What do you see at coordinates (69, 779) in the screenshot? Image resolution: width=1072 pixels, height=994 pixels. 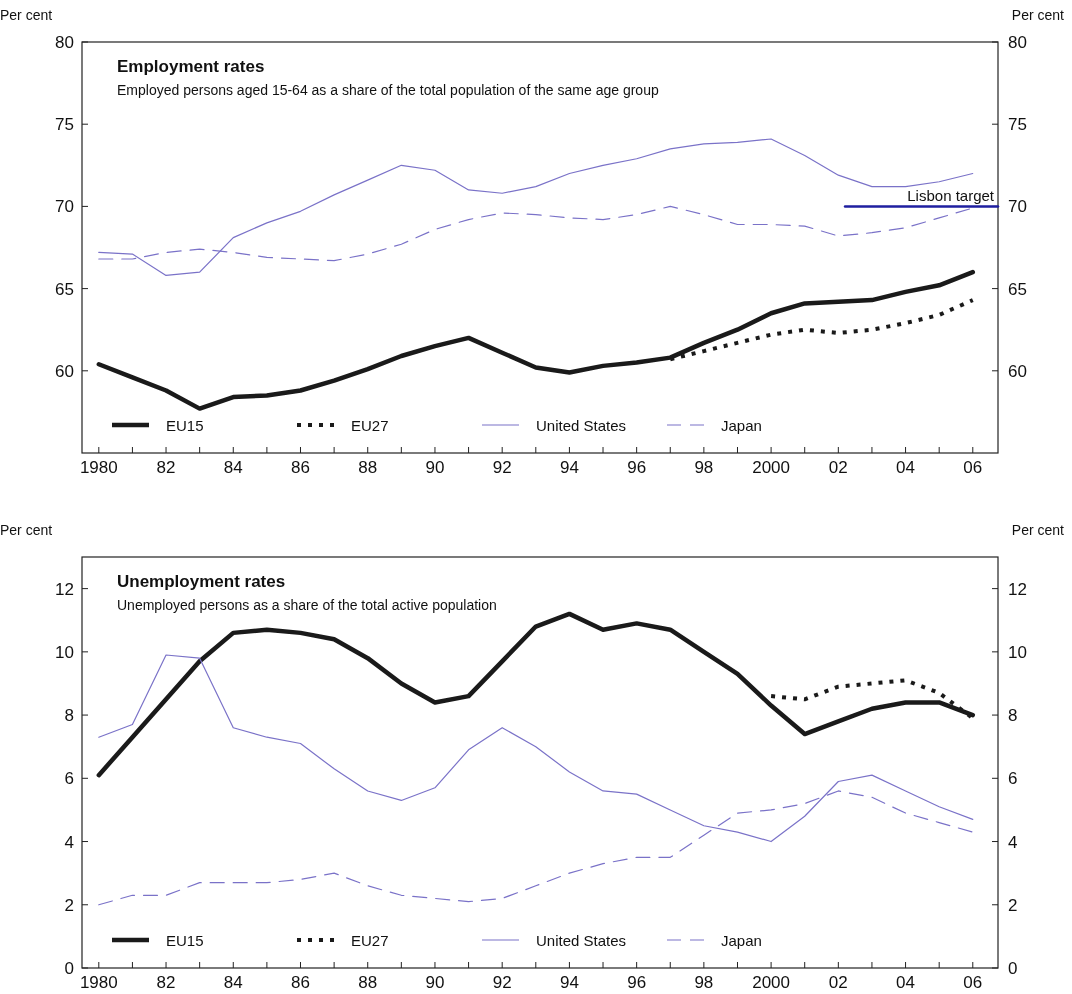 I see `y-tick-label: 6` at bounding box center [69, 779].